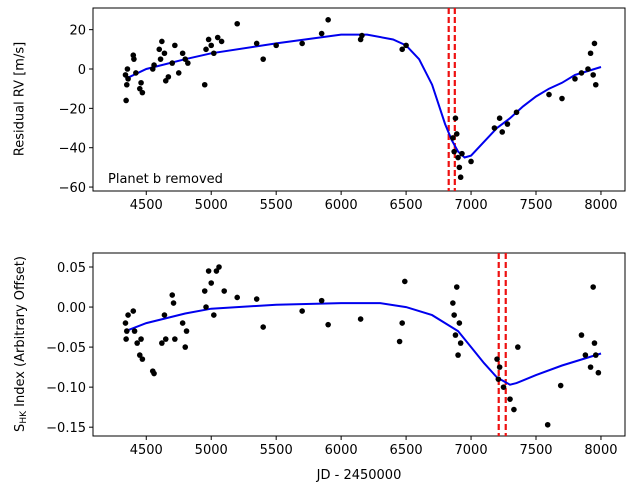  I want to click on y-tick-label: 0.05, so click(71, 268).